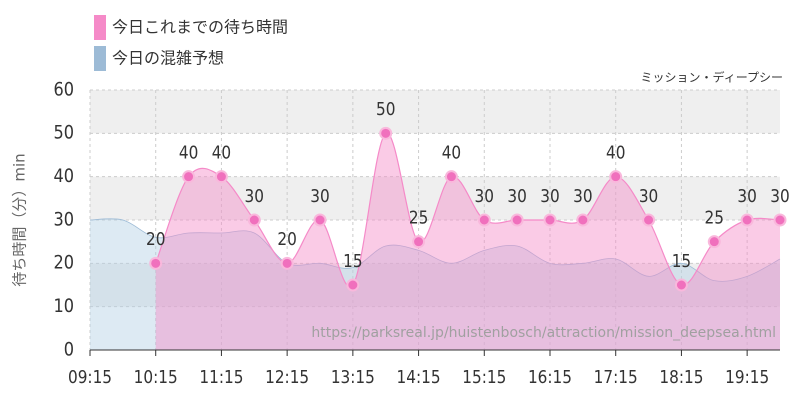  I want to click on x-tick-label: 12:15, so click(287, 377).